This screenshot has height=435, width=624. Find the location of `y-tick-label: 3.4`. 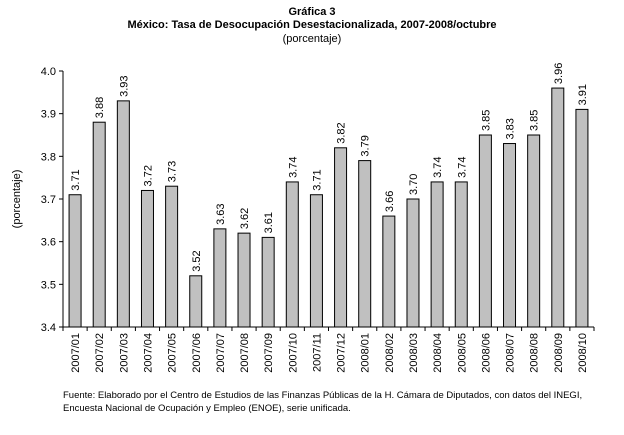

y-tick-label: 3.4 is located at coordinates (48, 328).